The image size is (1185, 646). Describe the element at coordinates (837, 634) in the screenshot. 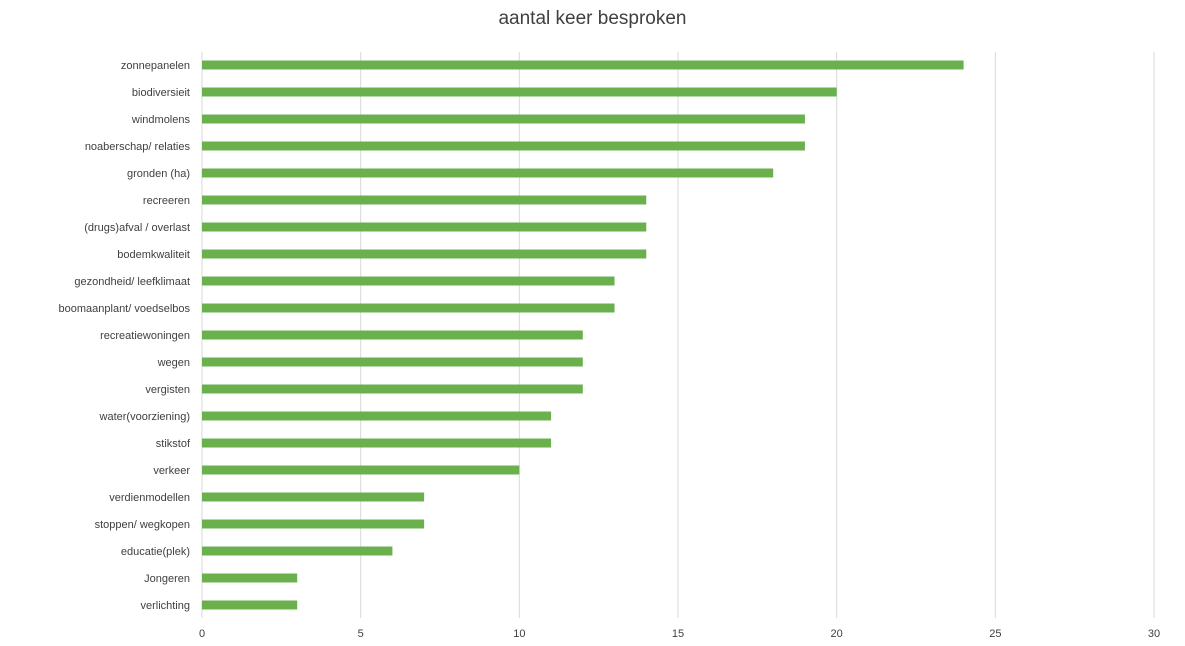

I see `x-tick-label: 20` at that location.